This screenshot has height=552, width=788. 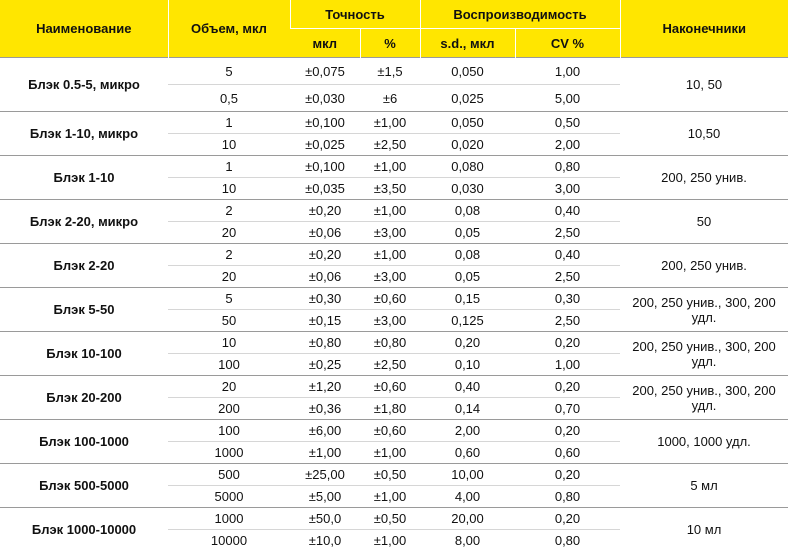 I want to click on value-cell: 5,00, so click(x=567, y=98).